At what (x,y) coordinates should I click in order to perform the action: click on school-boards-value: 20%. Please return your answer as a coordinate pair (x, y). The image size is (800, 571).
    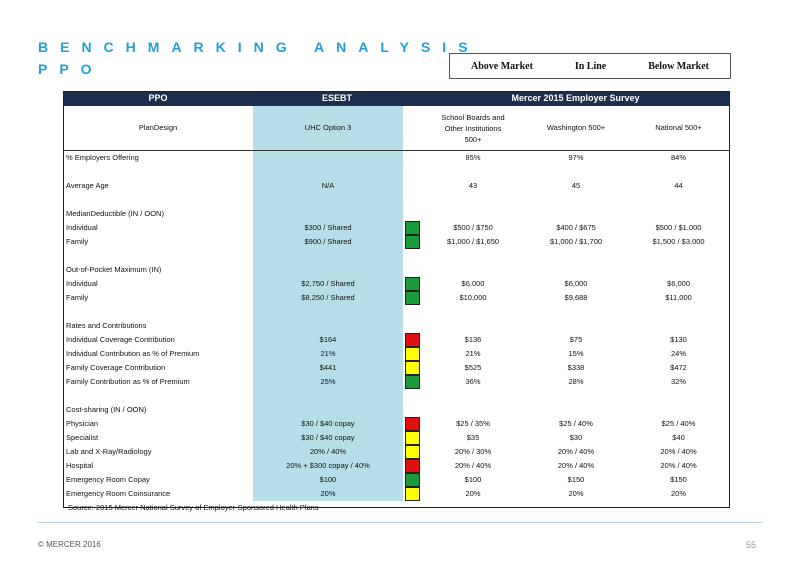
    Looking at the image, I should click on (473, 493).